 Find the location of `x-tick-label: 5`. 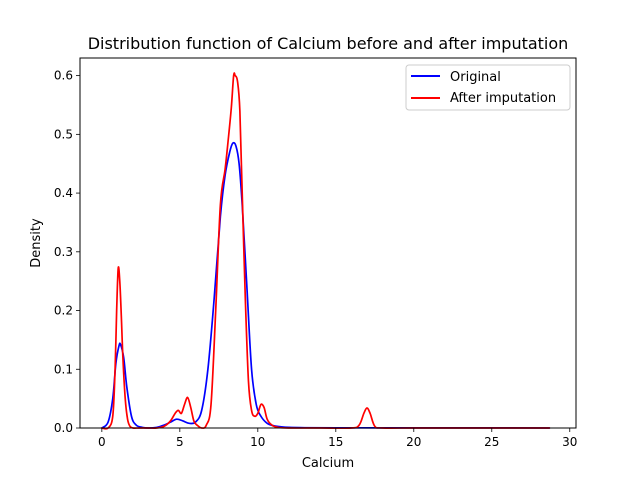

x-tick-label: 5 is located at coordinates (180, 442).